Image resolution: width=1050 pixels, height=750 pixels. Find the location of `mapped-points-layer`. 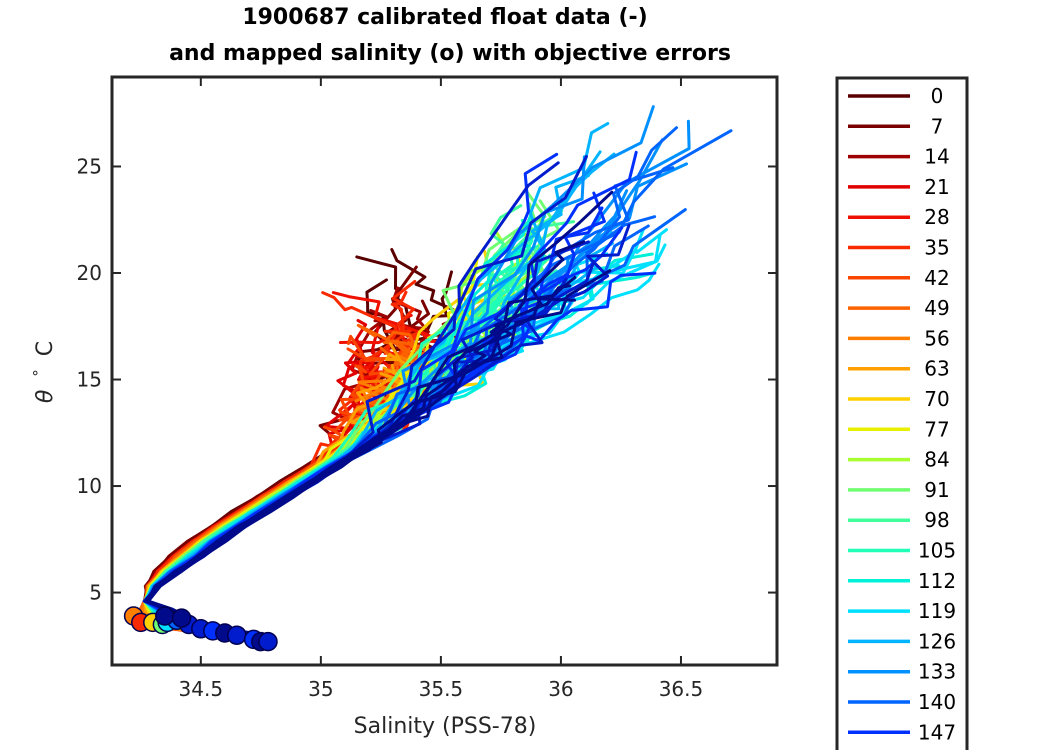

mapped-points-layer is located at coordinates (200, 629).